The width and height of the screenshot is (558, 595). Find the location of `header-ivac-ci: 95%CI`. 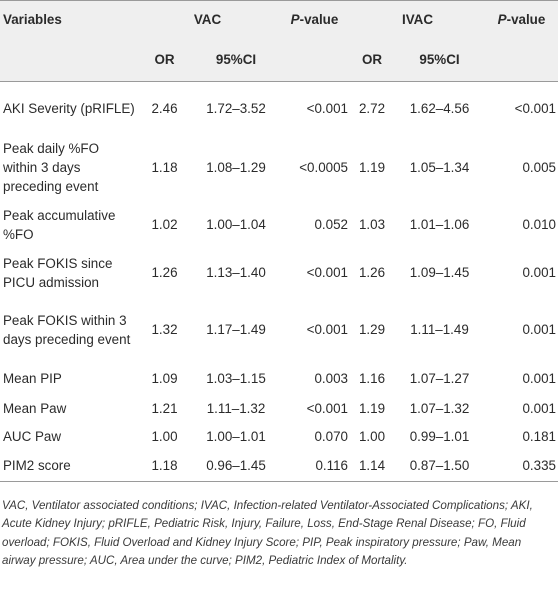

header-ivac-ci: 95%CI is located at coordinates (439, 59).